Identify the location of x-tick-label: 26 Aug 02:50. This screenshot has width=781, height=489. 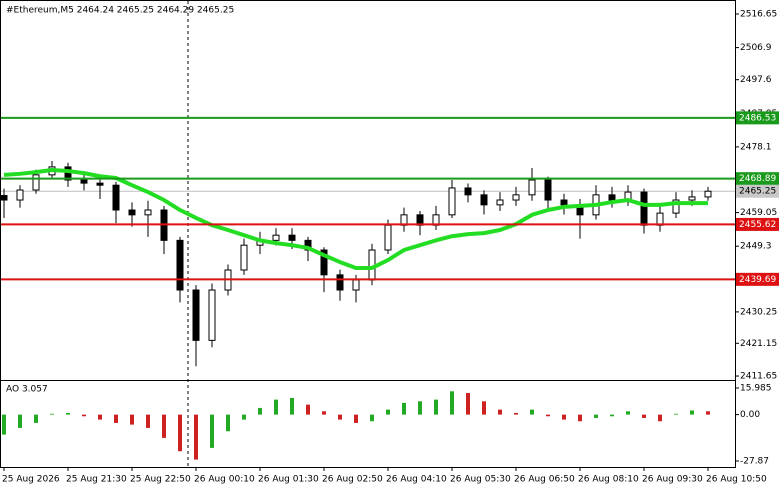
(352, 480).